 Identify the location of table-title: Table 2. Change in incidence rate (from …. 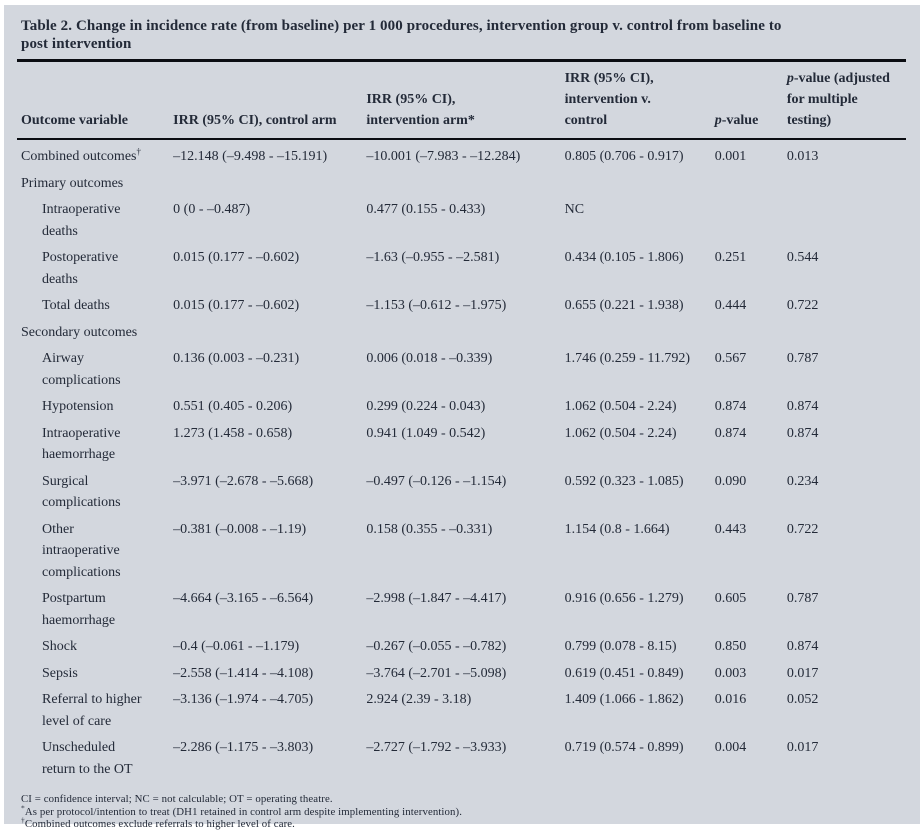
(401, 35).